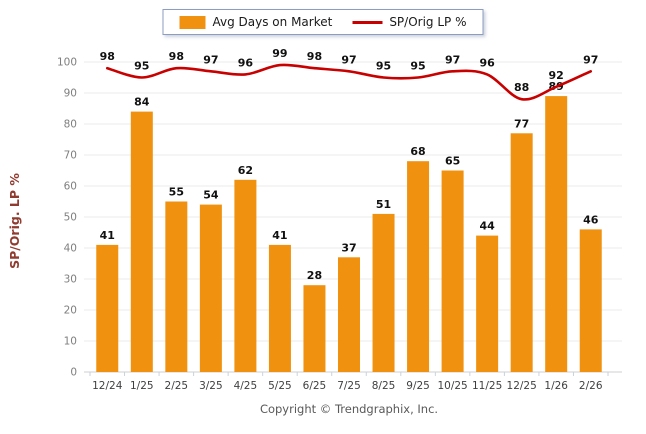  I want to click on legend-item-avg-days: Avg Days on Market, so click(256, 22).